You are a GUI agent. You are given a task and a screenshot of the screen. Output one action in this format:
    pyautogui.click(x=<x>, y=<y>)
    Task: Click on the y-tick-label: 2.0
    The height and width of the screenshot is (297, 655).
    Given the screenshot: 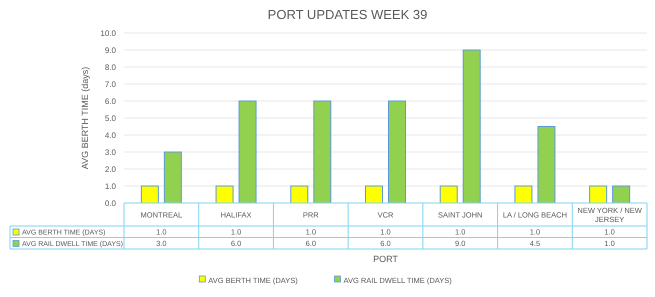 What is the action you would take?
    pyautogui.click(x=110, y=169)
    